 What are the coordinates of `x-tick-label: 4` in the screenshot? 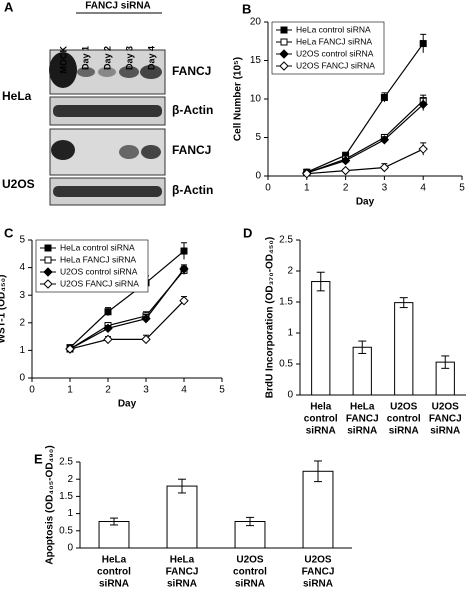 It's located at (184, 390).